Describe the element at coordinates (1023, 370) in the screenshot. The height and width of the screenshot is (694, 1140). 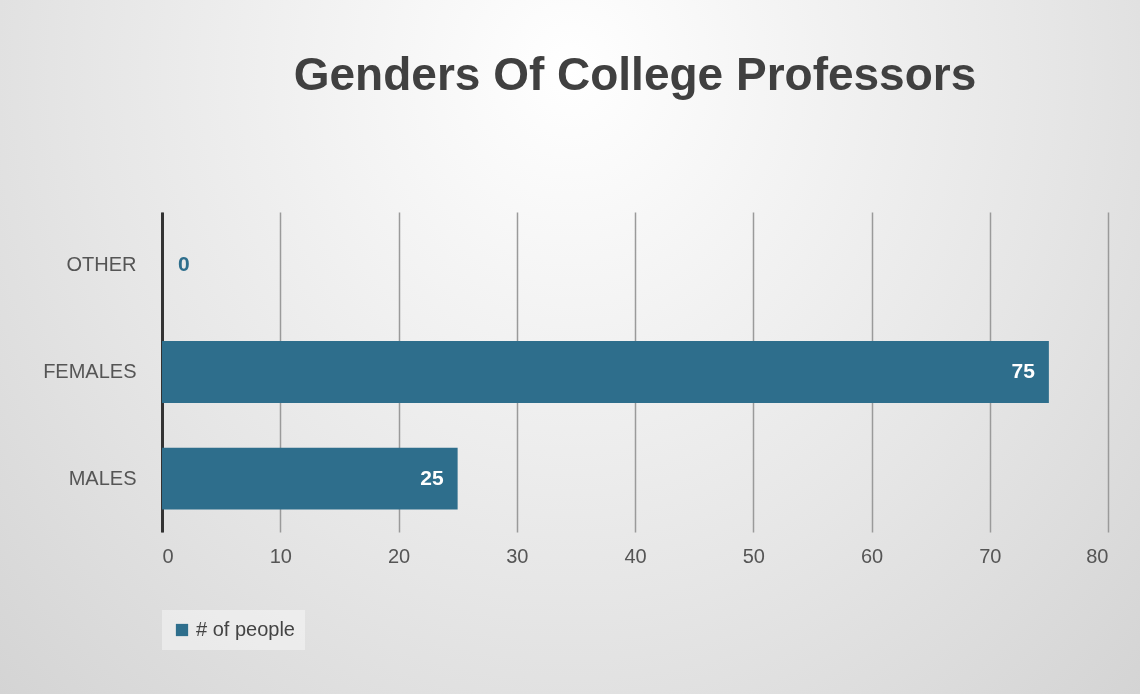
I see `data-label: 75` at that location.